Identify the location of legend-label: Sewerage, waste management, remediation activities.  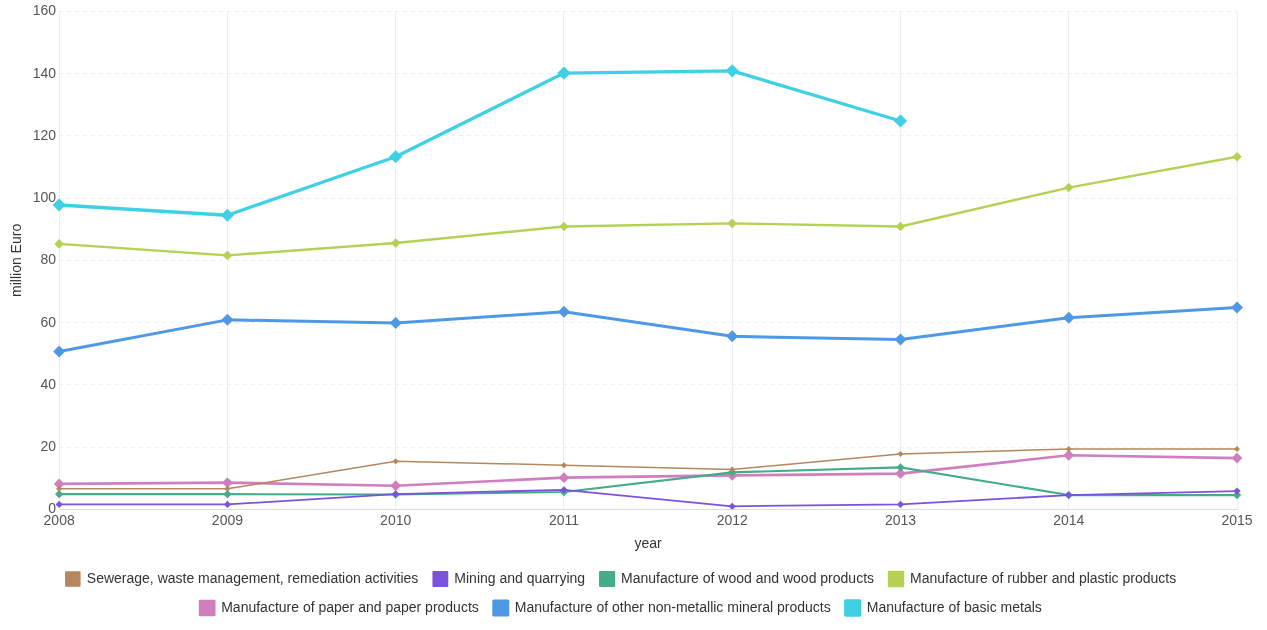
(252, 577).